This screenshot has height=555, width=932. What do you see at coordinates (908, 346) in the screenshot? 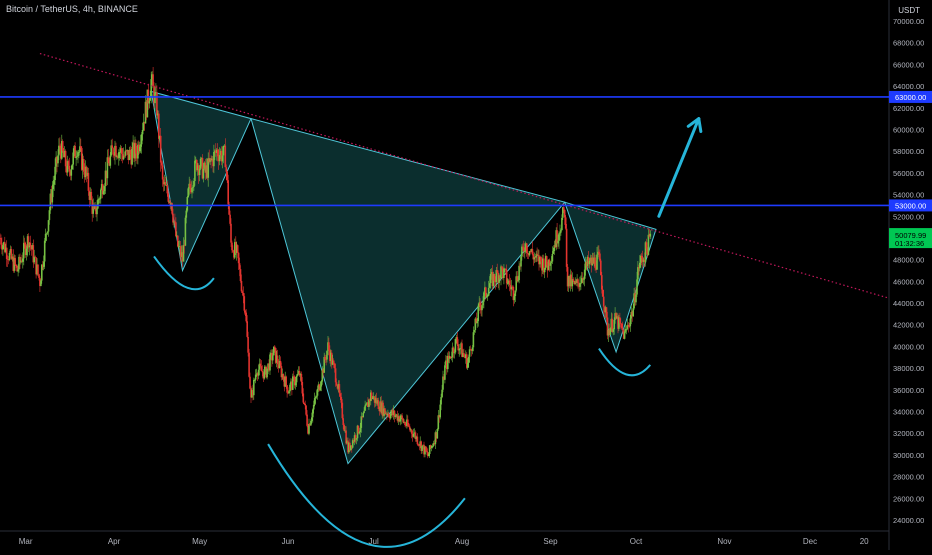
I see `price-tick-label: 40000.00` at bounding box center [908, 346].